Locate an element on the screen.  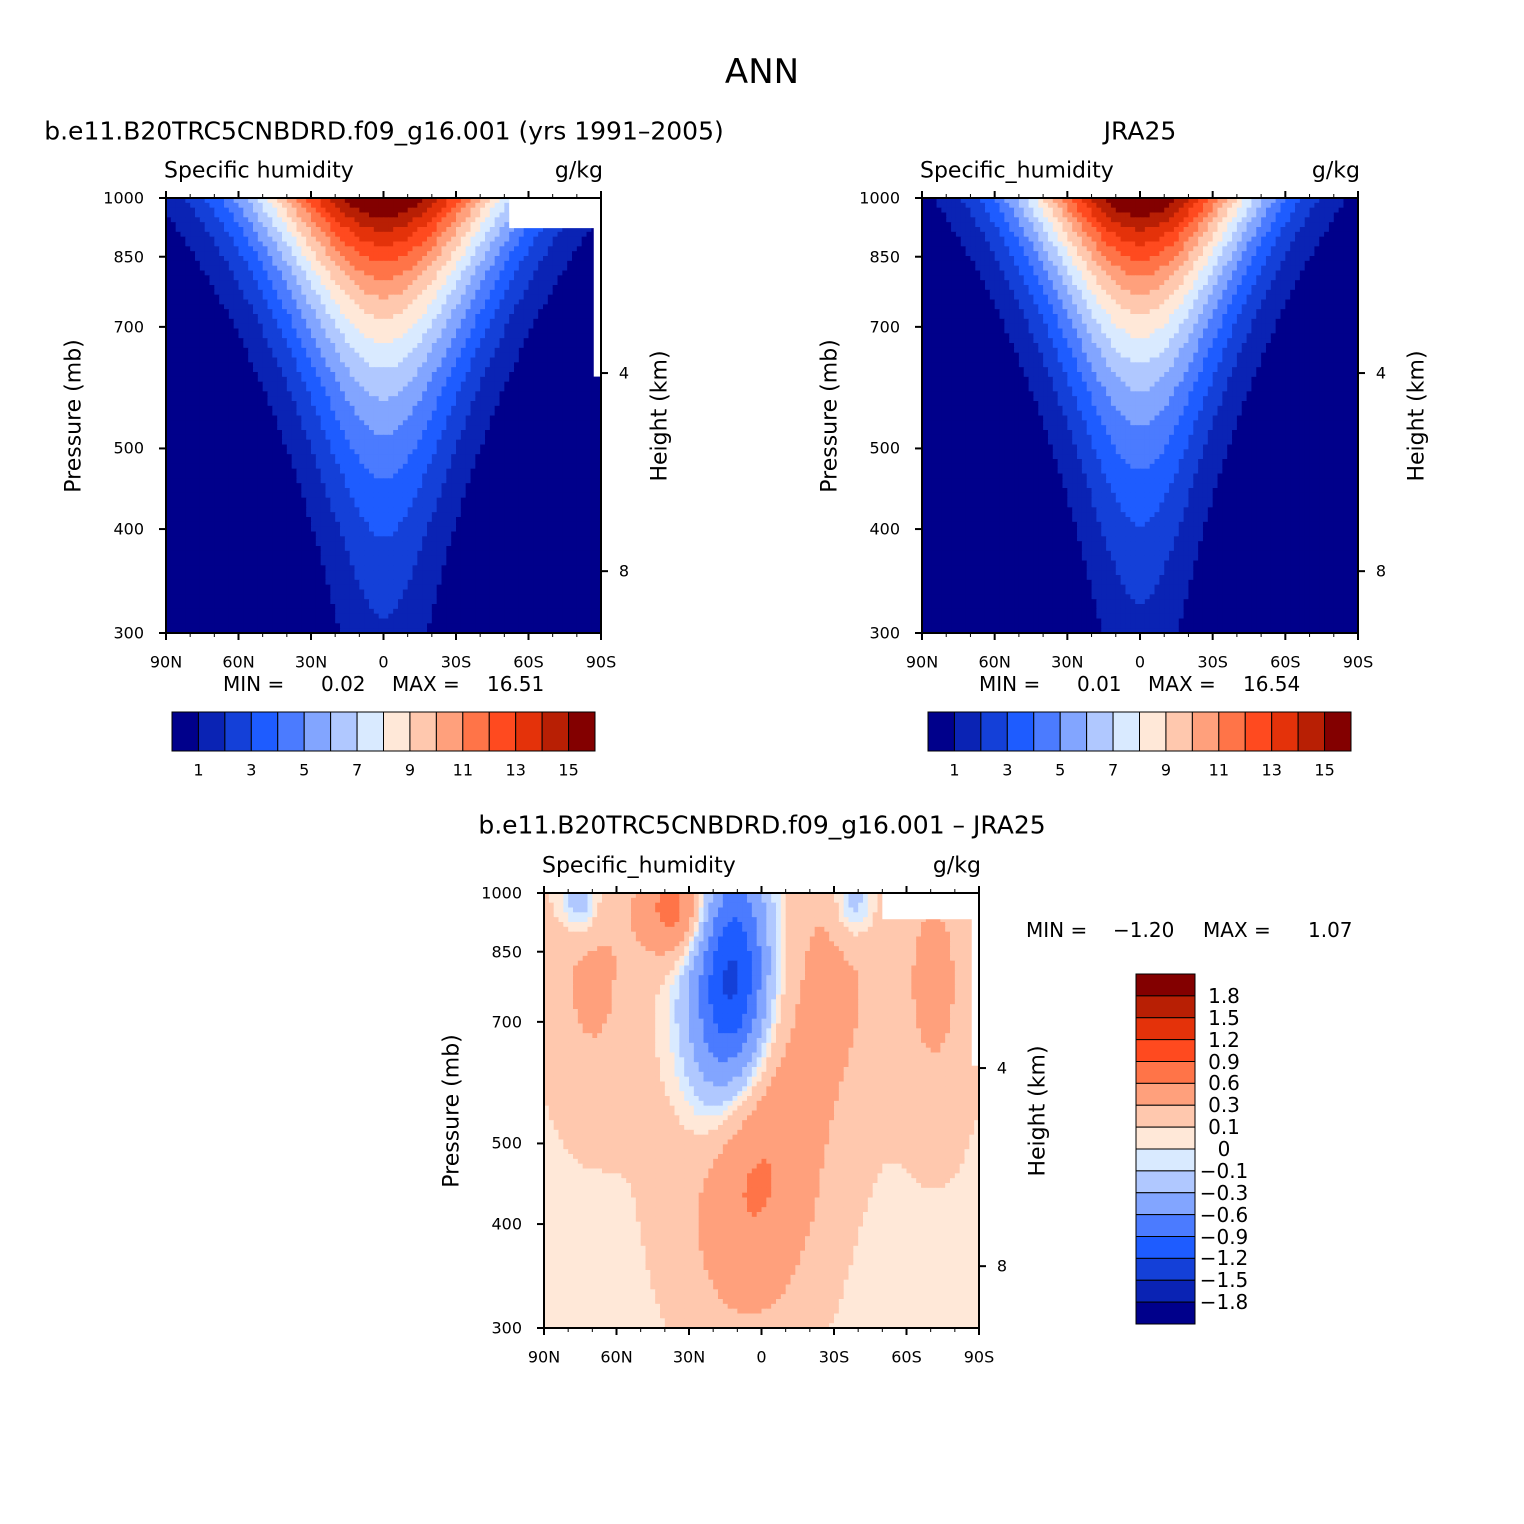
y-tick-label: 700 is located at coordinates (506, 1021).